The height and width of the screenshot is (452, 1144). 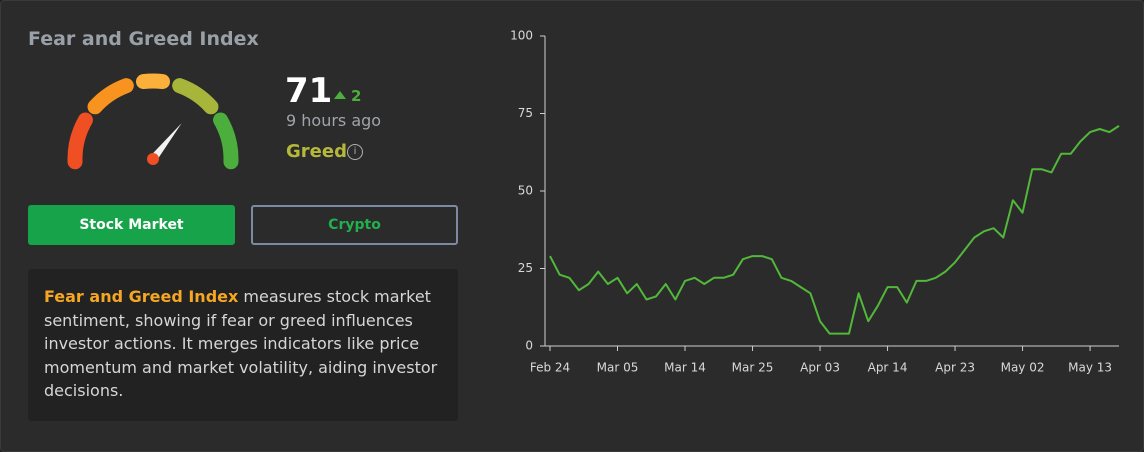 What do you see at coordinates (521, 36) in the screenshot?
I see `y-tick-label: 100` at bounding box center [521, 36].